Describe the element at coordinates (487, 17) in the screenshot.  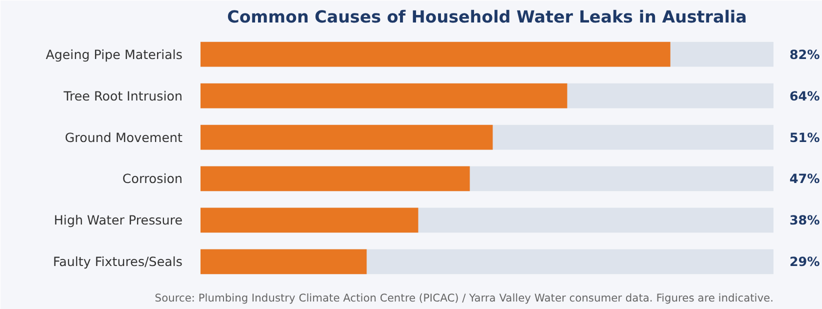
I see `chart-title: Common Causes of Household Water Leaks in Australia` at that location.